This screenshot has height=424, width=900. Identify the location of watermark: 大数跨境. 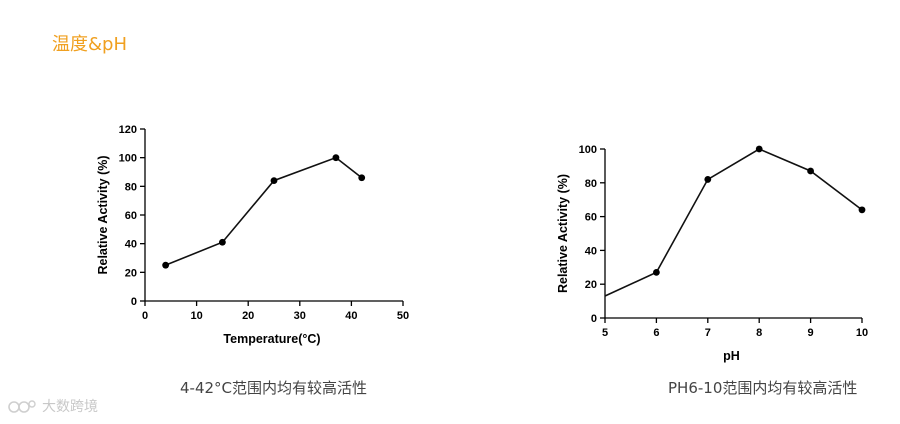
(53, 406).